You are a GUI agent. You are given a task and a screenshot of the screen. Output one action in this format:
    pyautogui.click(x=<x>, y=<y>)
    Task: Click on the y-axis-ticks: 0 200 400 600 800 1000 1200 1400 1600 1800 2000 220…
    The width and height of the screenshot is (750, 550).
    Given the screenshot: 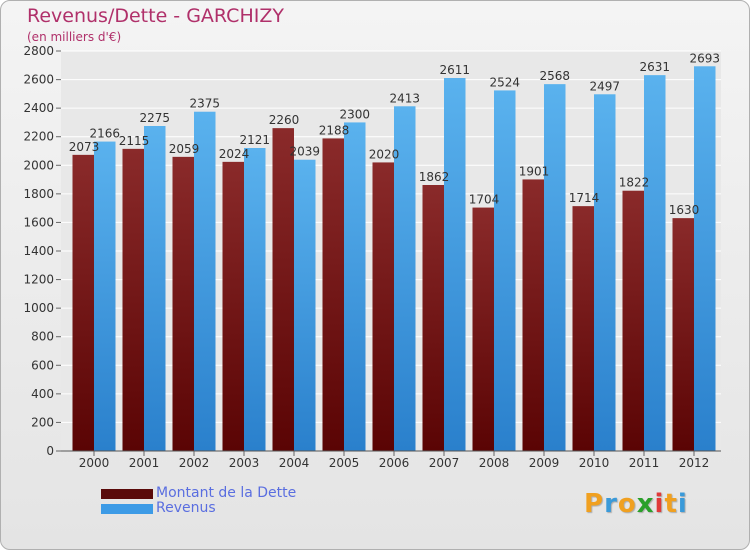 What is the action you would take?
    pyautogui.click(x=42, y=251)
    